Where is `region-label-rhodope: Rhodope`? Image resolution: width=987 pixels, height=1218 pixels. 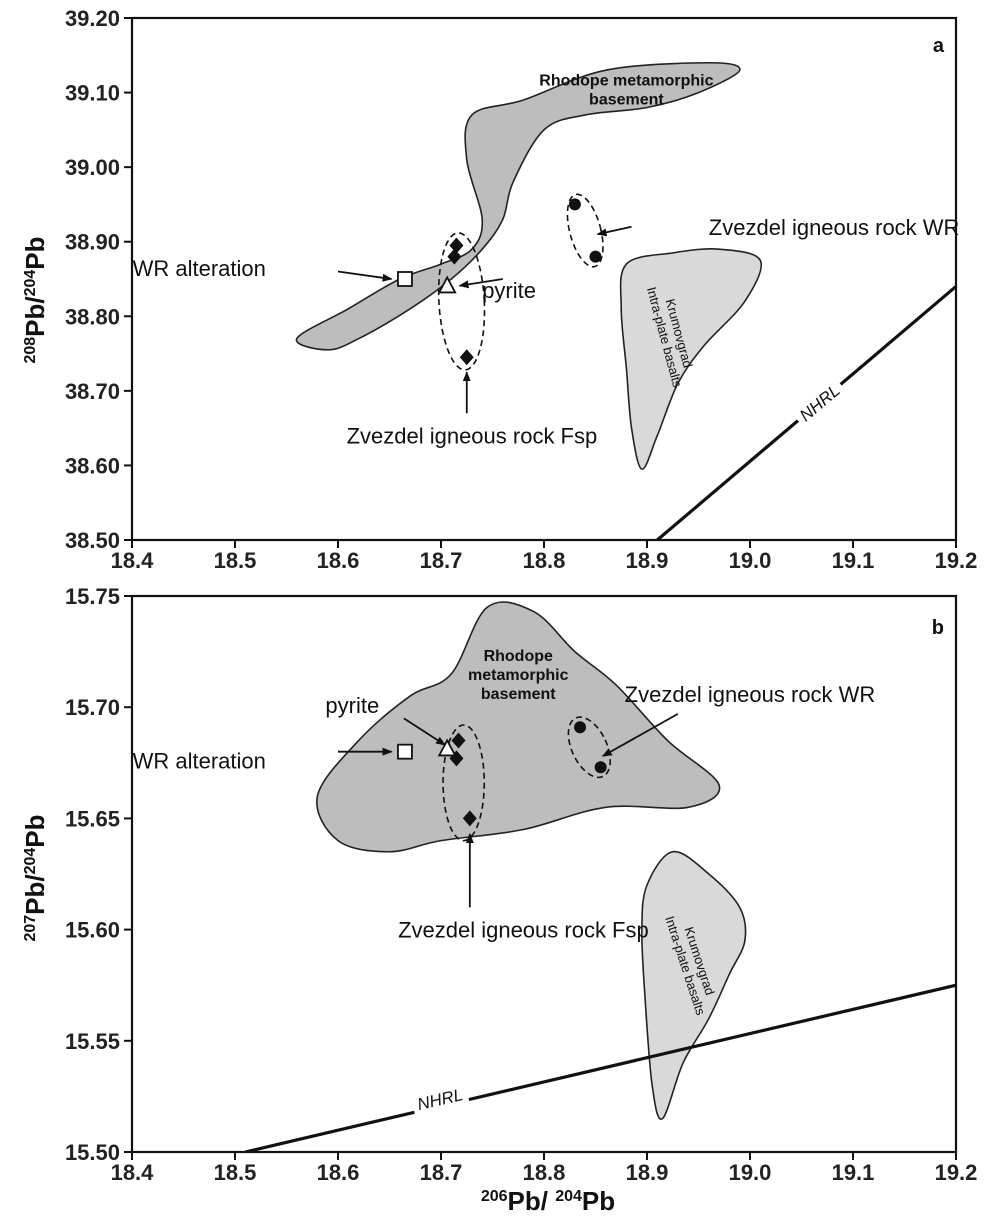
region-label-rhodope: Rhodope is located at coordinates (518, 656).